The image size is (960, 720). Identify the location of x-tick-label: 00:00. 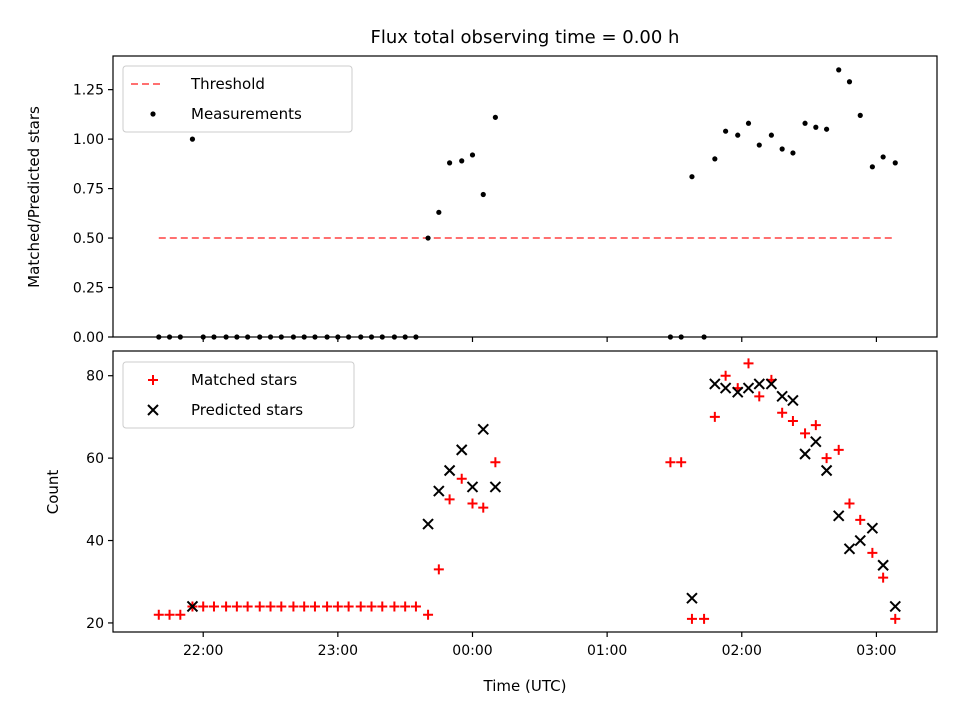
(472, 651).